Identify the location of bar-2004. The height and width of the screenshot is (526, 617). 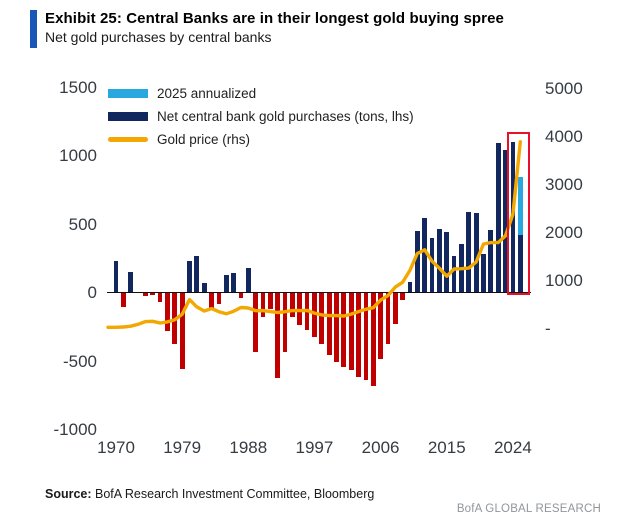
(366, 337).